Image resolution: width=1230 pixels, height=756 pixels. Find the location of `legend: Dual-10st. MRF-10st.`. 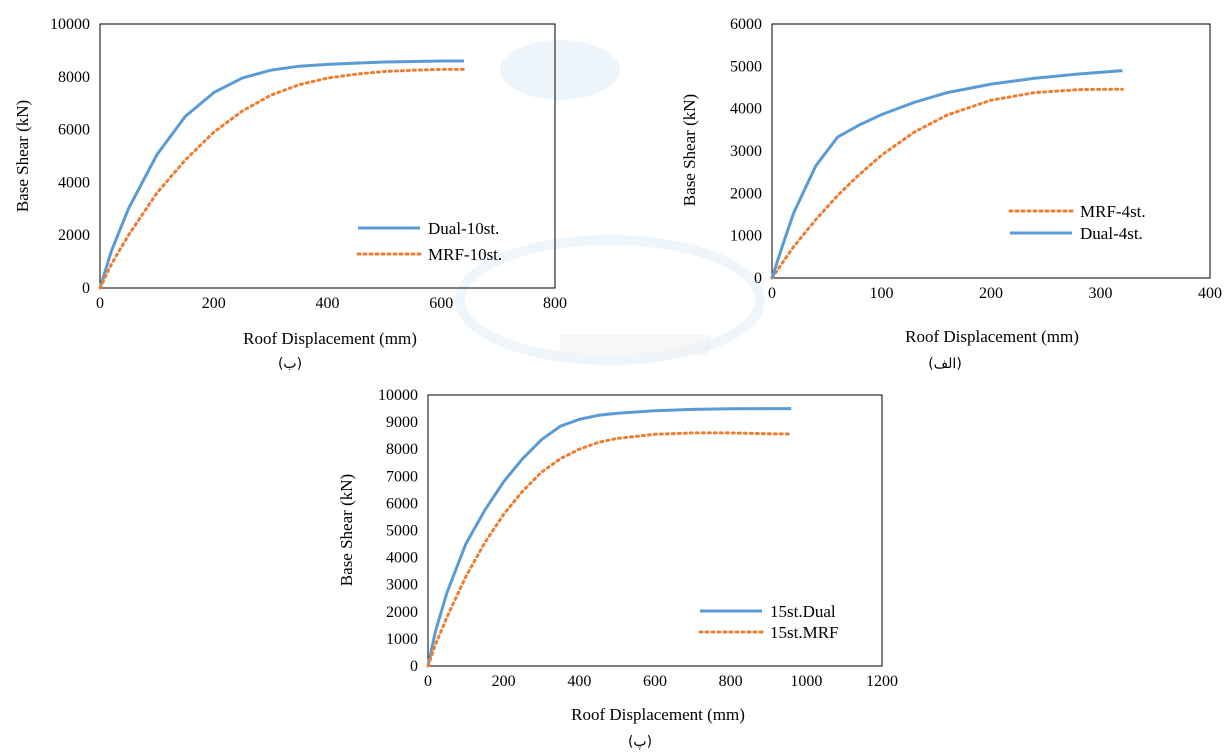

legend: Dual-10st. MRF-10st. is located at coordinates (429, 241).